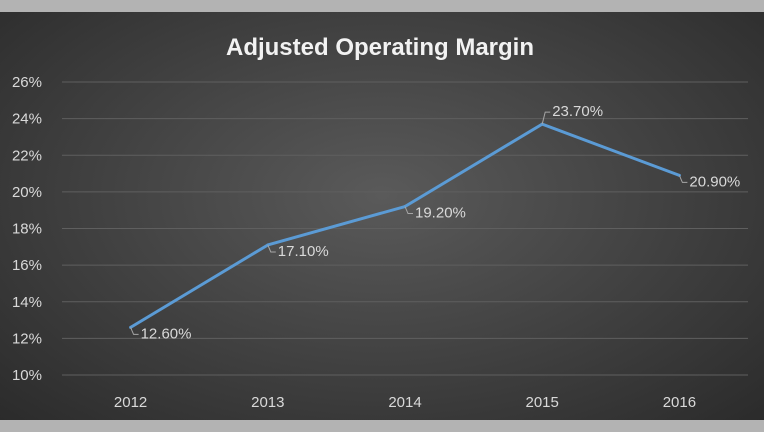 The height and width of the screenshot is (432, 764). Describe the element at coordinates (577, 111) in the screenshot. I see `data-label: 23.70%` at that location.